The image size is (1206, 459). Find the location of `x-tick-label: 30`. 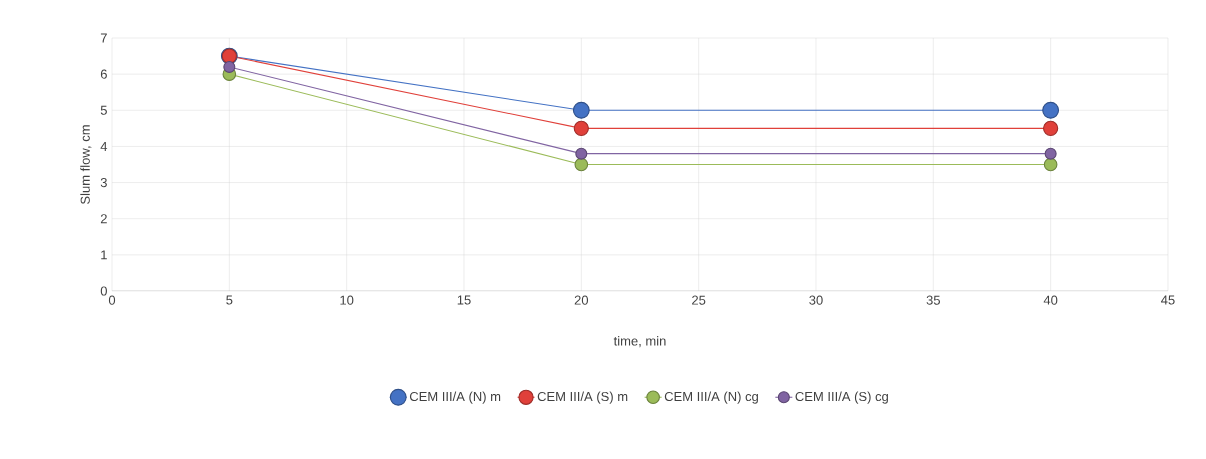

x-tick-label: 30 is located at coordinates (816, 300).